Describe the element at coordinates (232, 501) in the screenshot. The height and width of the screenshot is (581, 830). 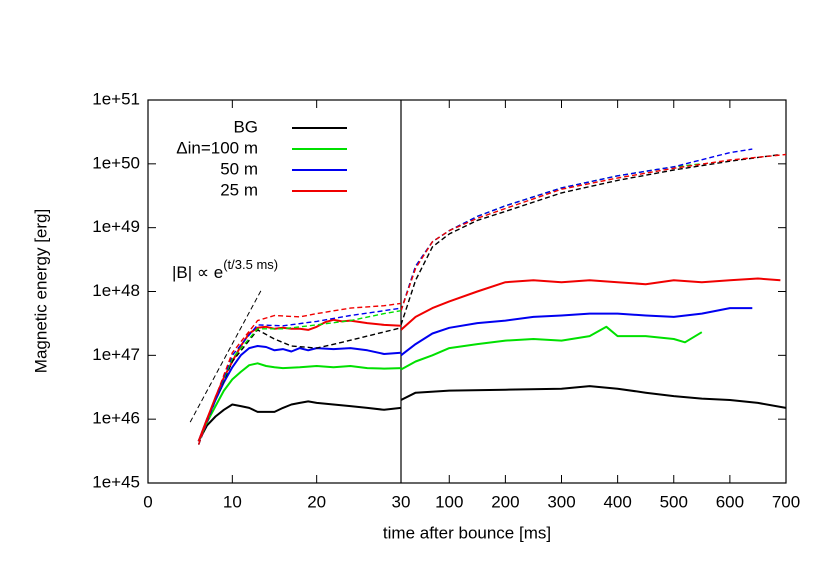
I see `x-tick-label: 10` at that location.